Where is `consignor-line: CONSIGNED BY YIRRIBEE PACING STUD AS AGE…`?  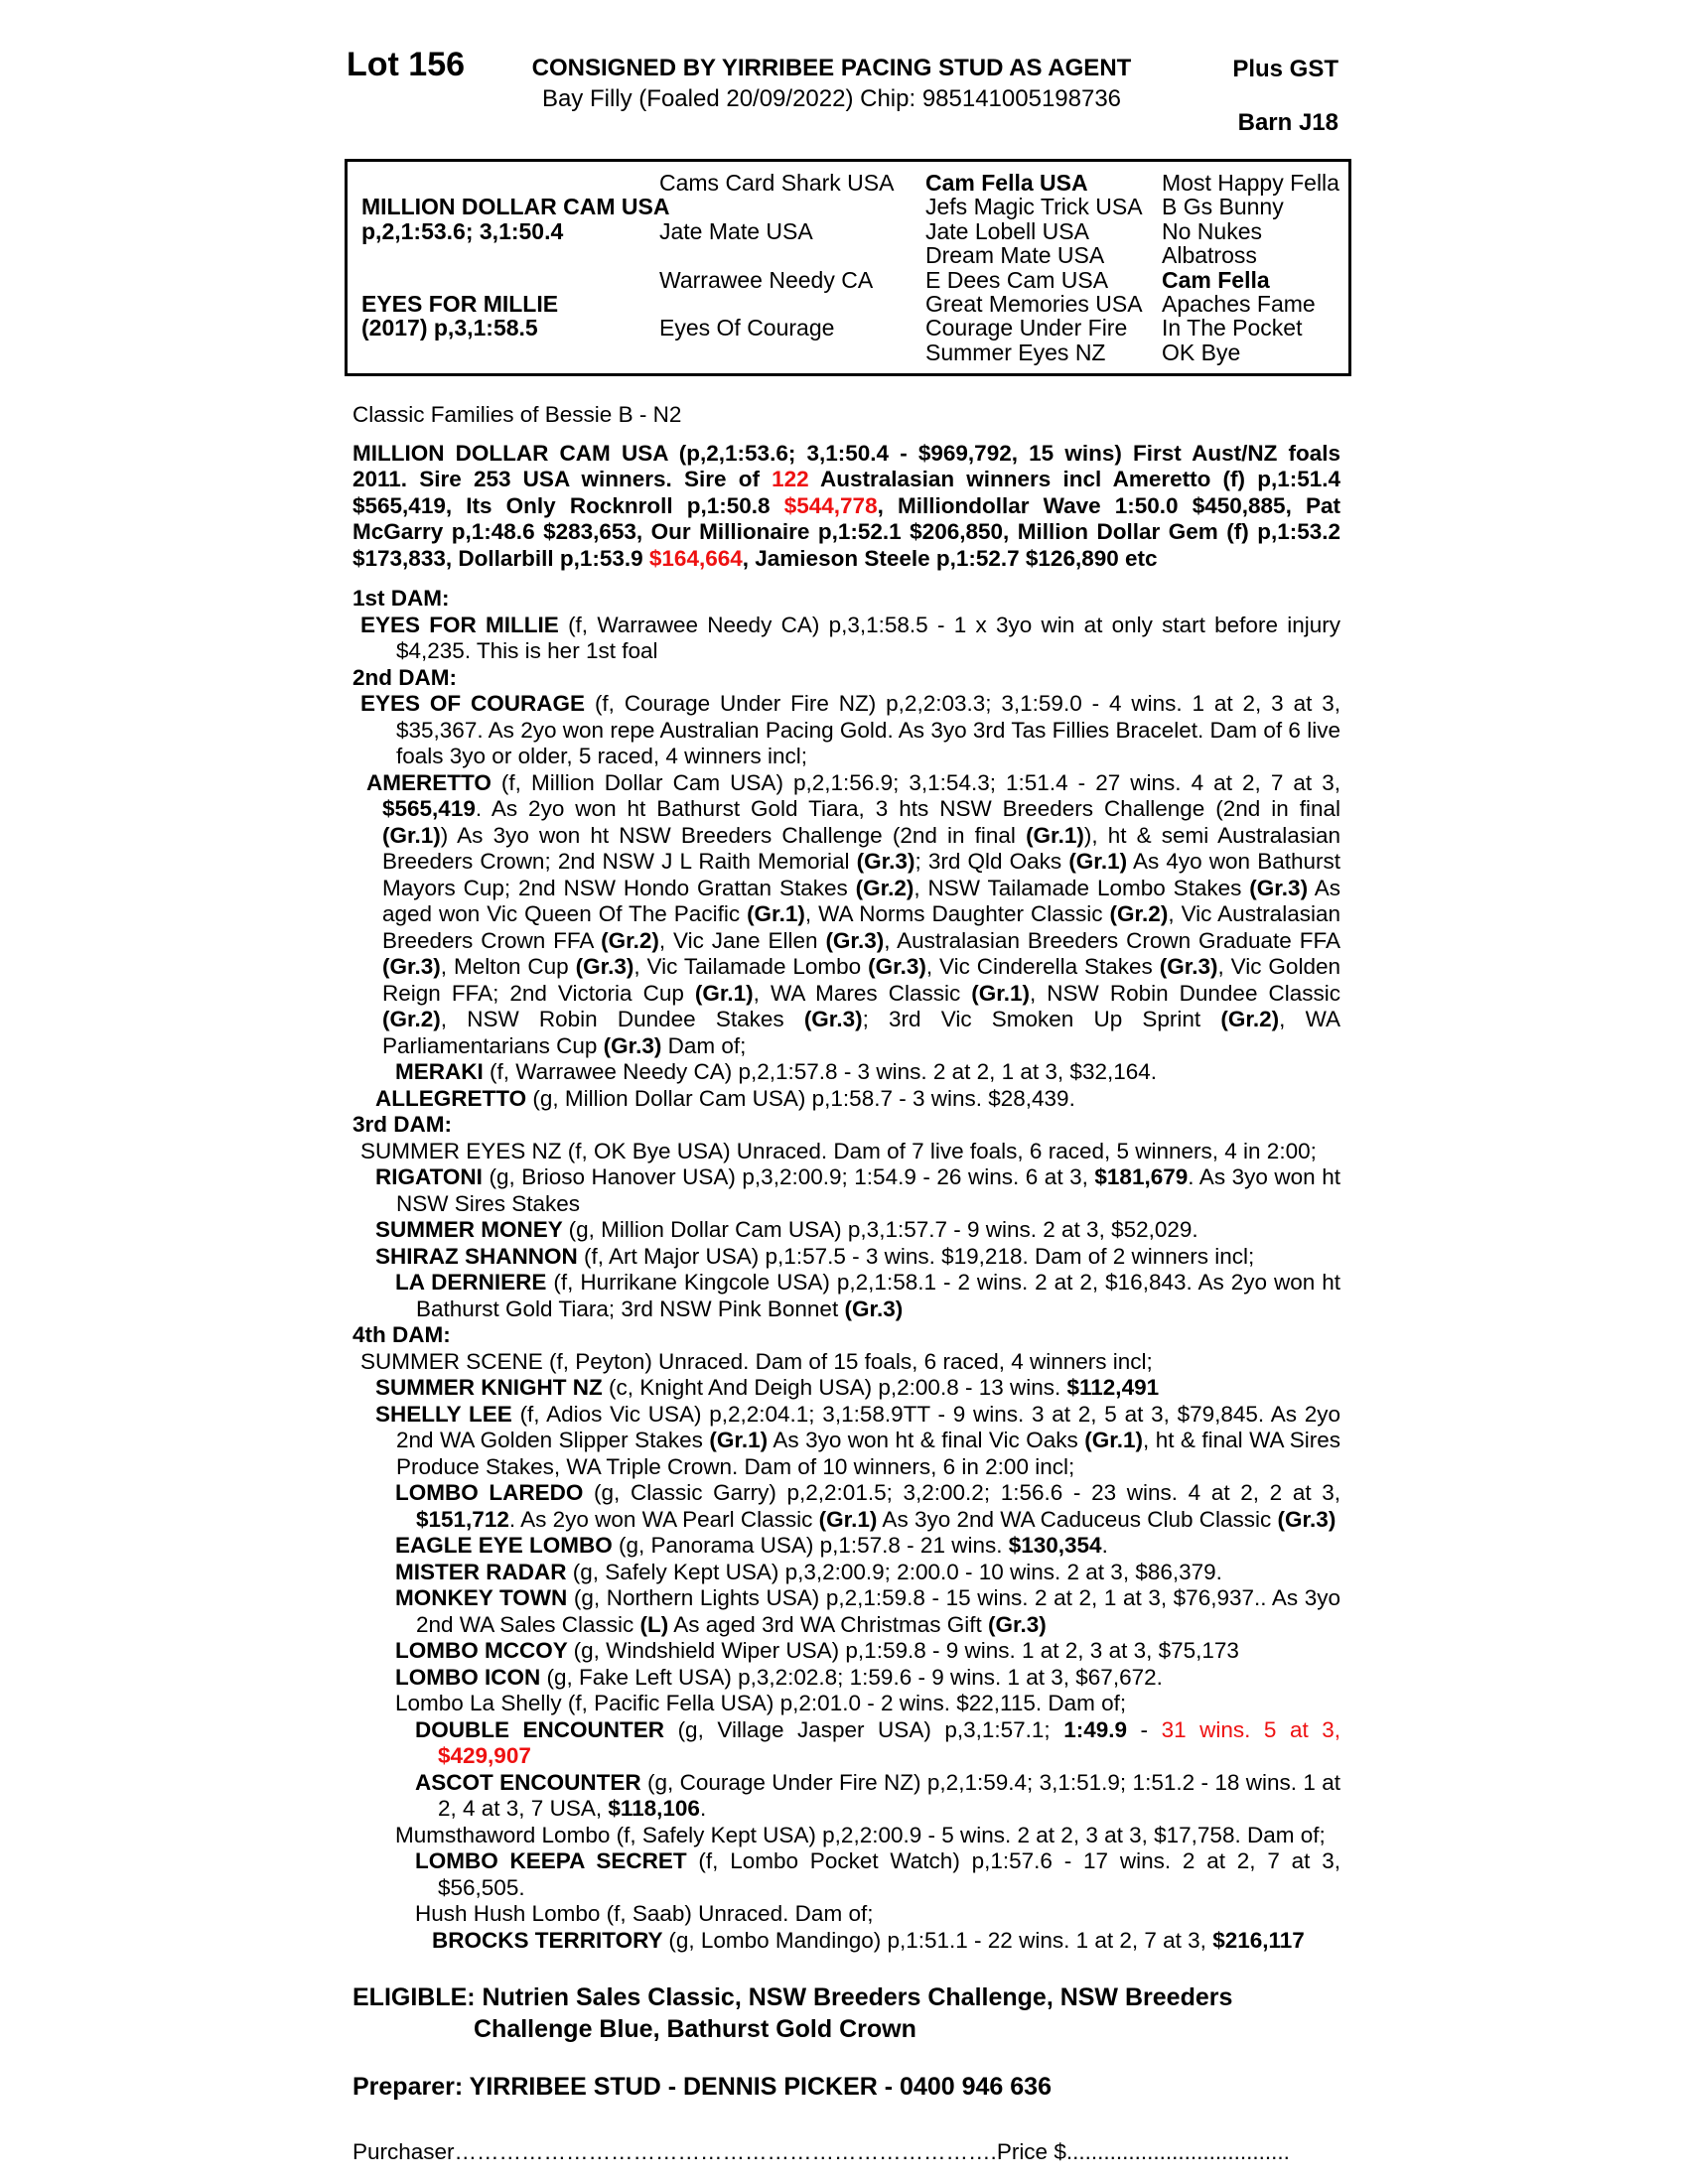 consignor-line: CONSIGNED BY YIRRIBEE PACING STUD AS AGE… is located at coordinates (831, 68).